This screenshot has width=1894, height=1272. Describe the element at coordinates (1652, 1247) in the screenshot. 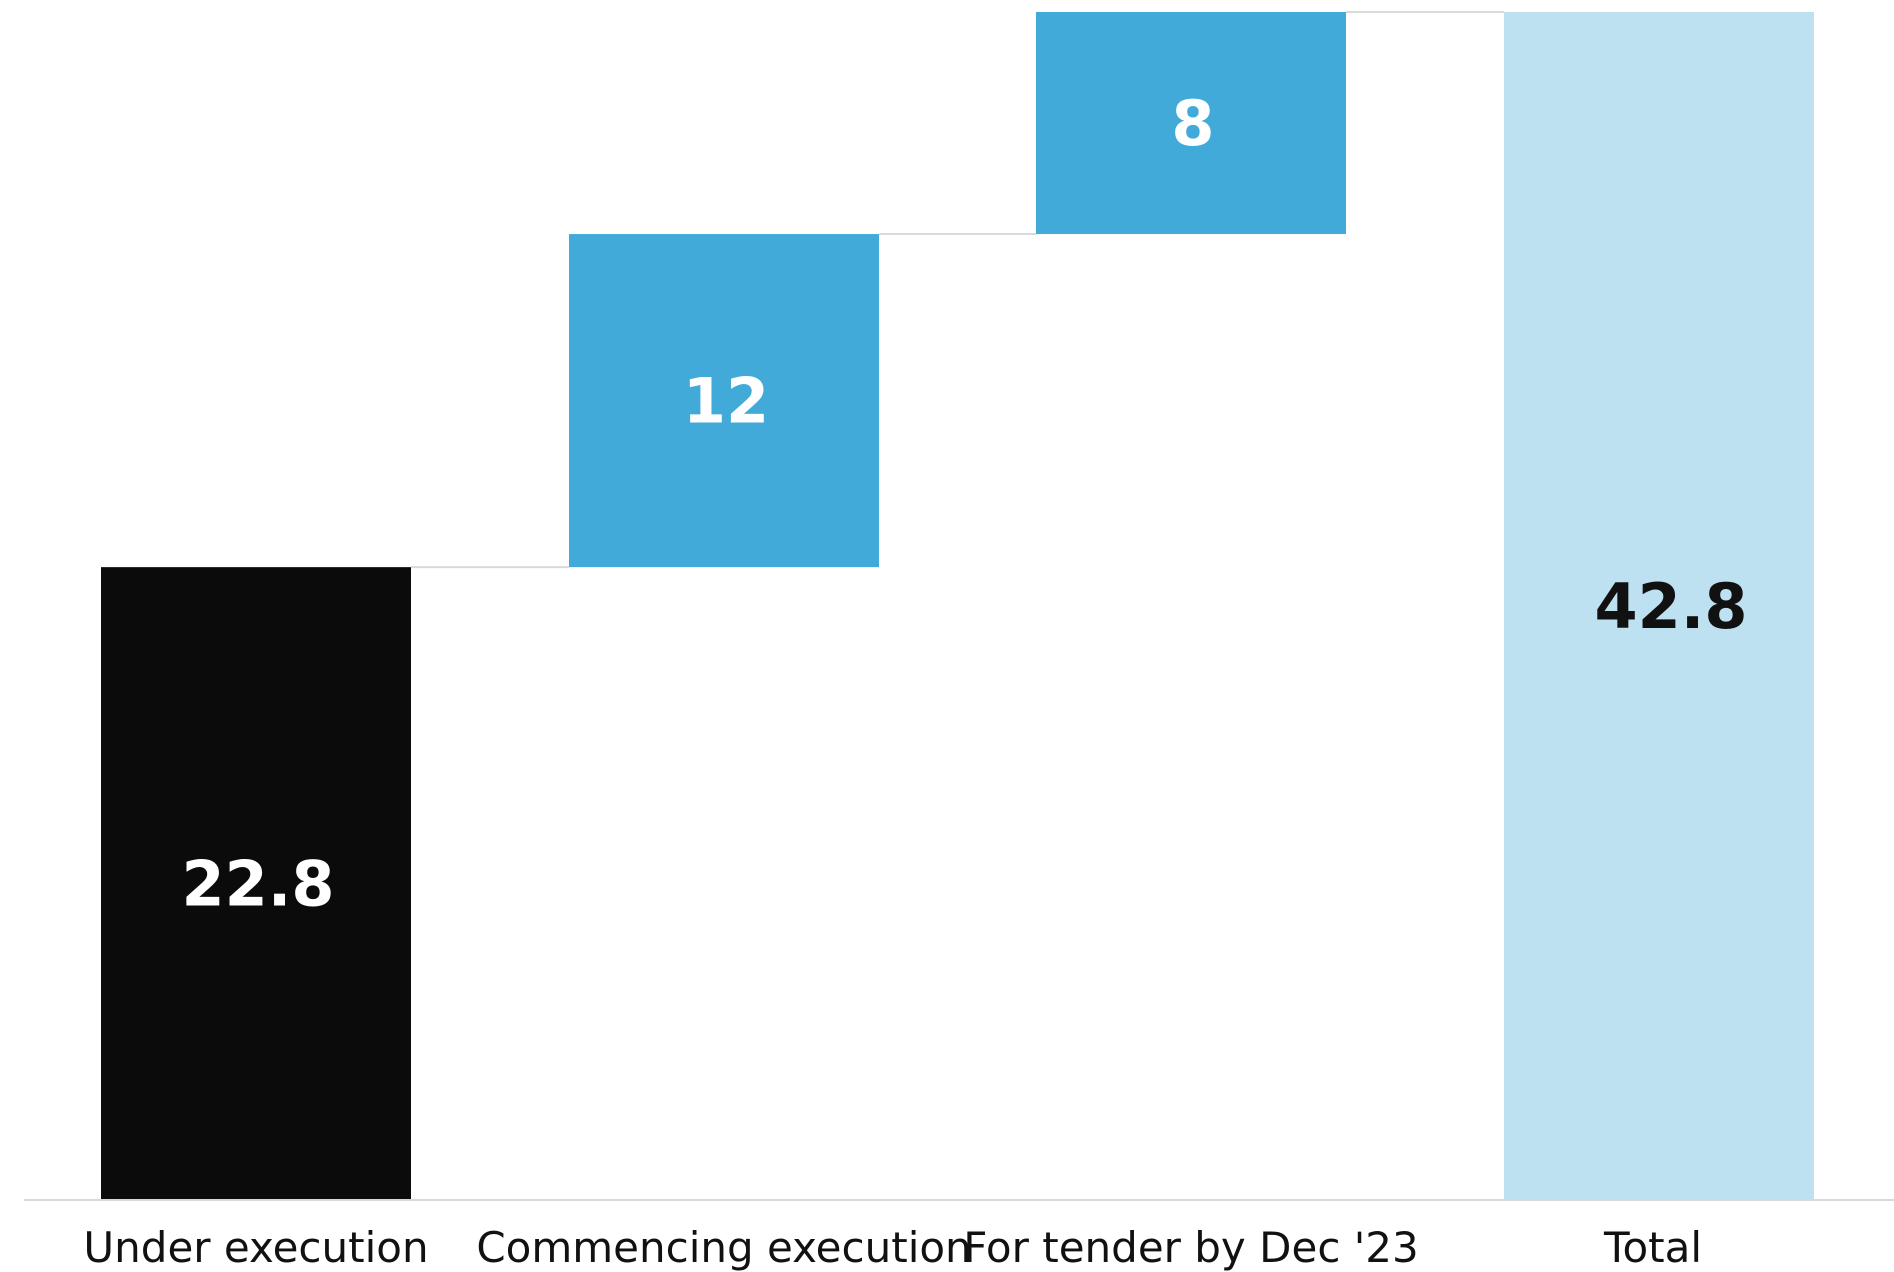

I see `category-label-3: Total` at that location.